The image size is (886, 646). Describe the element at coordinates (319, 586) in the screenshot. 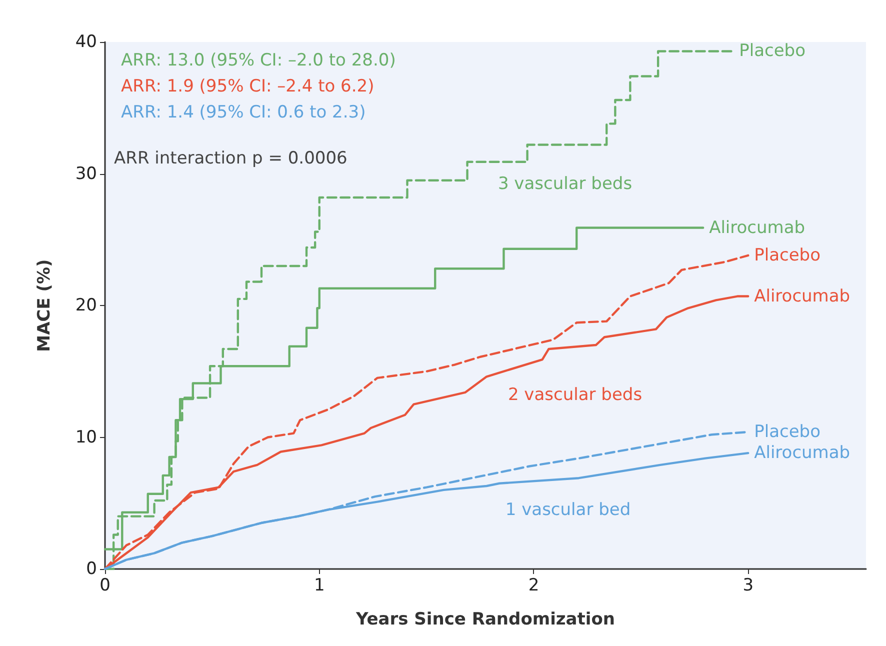

I see `x-tick-label: 1` at that location.